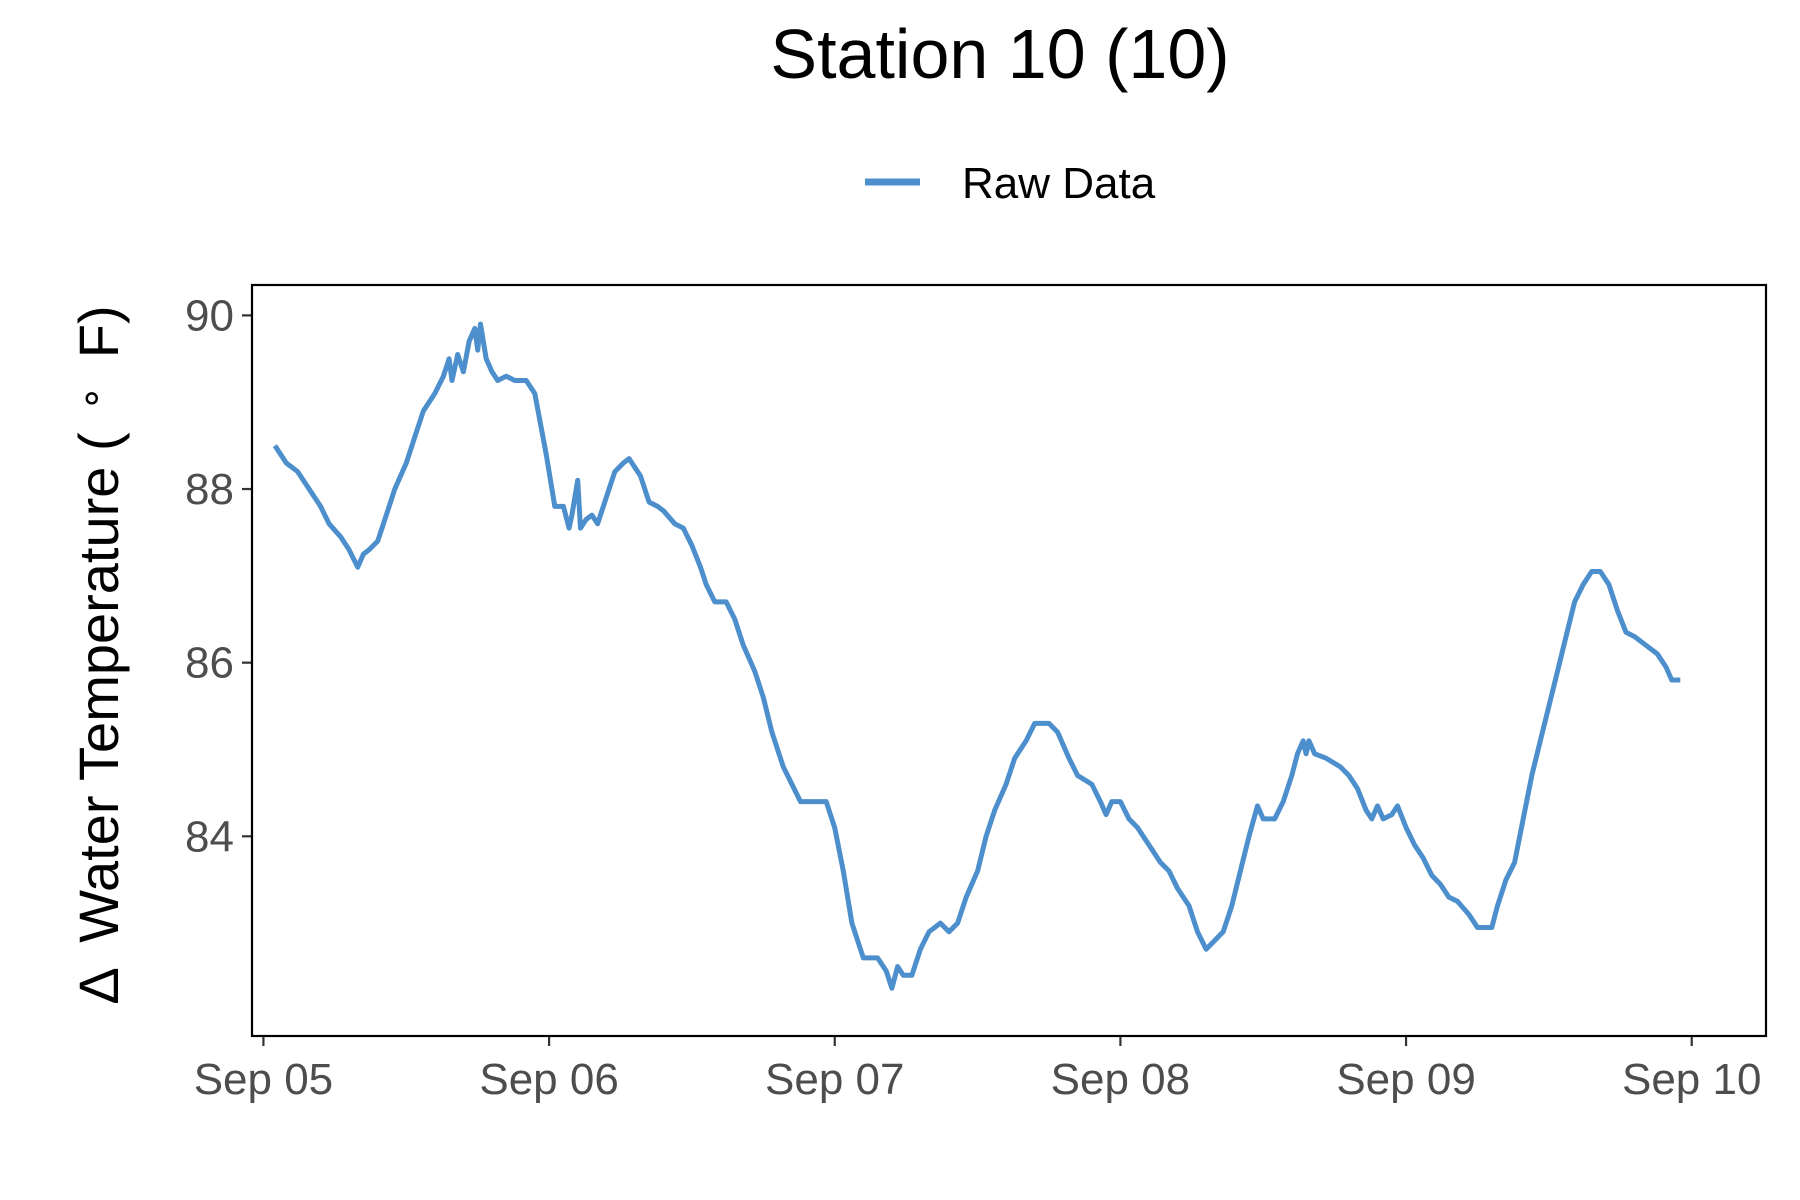  Describe the element at coordinates (1059, 183) in the screenshot. I see `legend-label-raw-data: Raw Data` at that location.